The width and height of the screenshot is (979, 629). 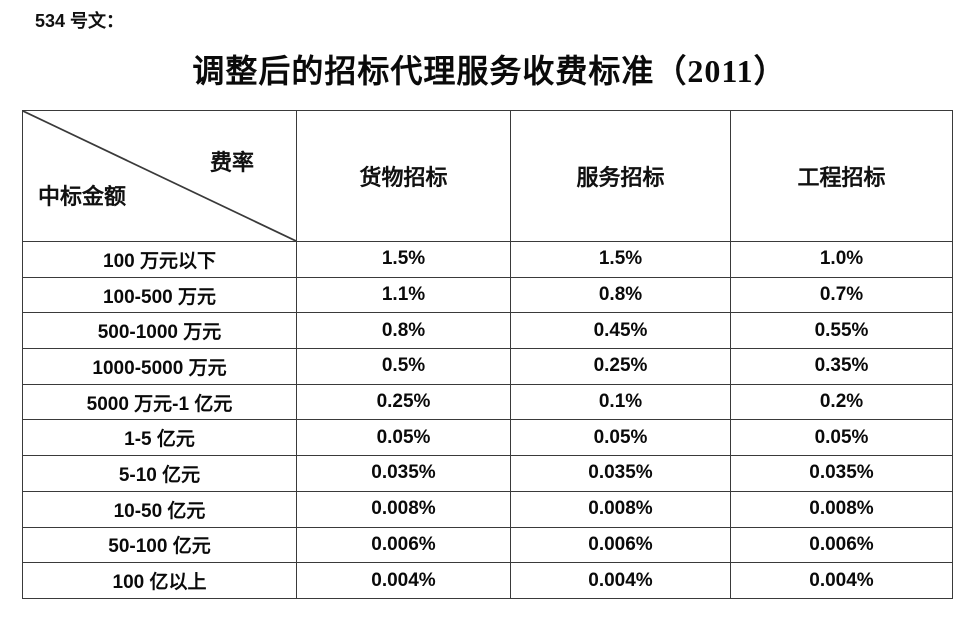 I want to click on table-row: 1000-5000 万元 0.5% 0.25% 0.35%, so click(x=487, y=366).